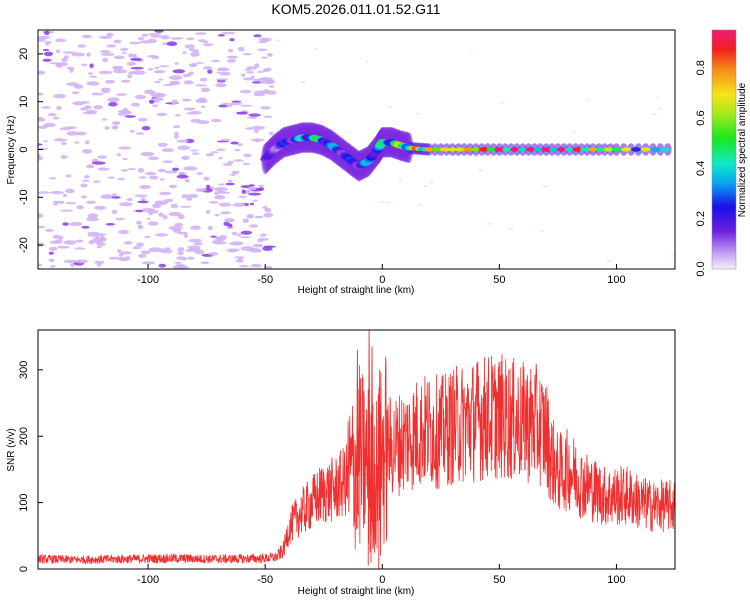 Image resolution: width=750 pixels, height=600 pixels. Describe the element at coordinates (24, 245) in the screenshot. I see `spectrogram-y-tick-label: -20` at that location.